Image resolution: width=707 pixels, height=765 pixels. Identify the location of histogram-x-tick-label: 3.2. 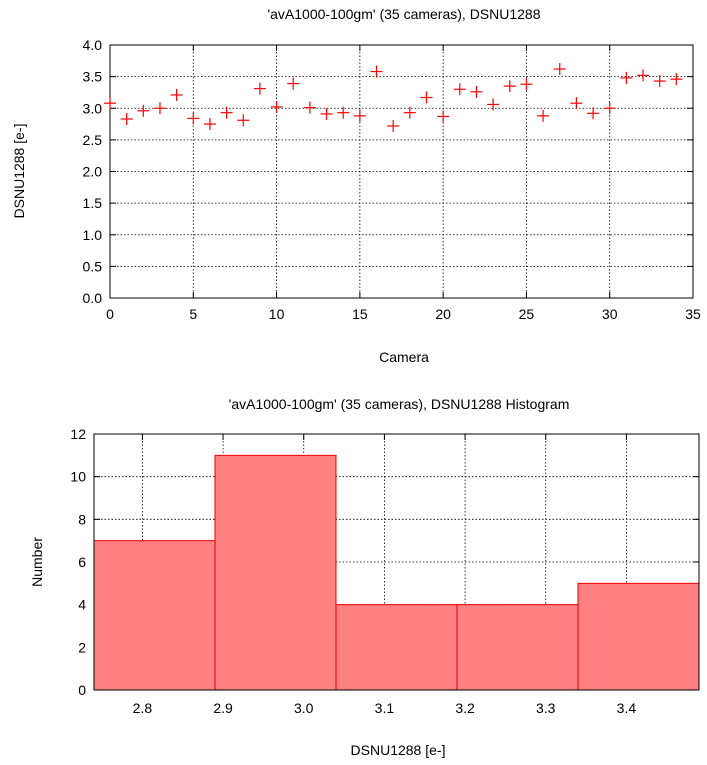
(465, 708).